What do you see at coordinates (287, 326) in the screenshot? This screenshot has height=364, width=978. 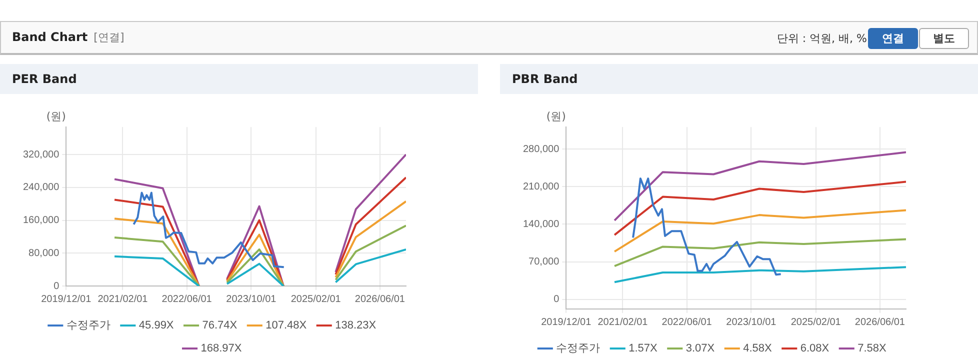 I see `legend-label: 107.48X` at bounding box center [287, 326].